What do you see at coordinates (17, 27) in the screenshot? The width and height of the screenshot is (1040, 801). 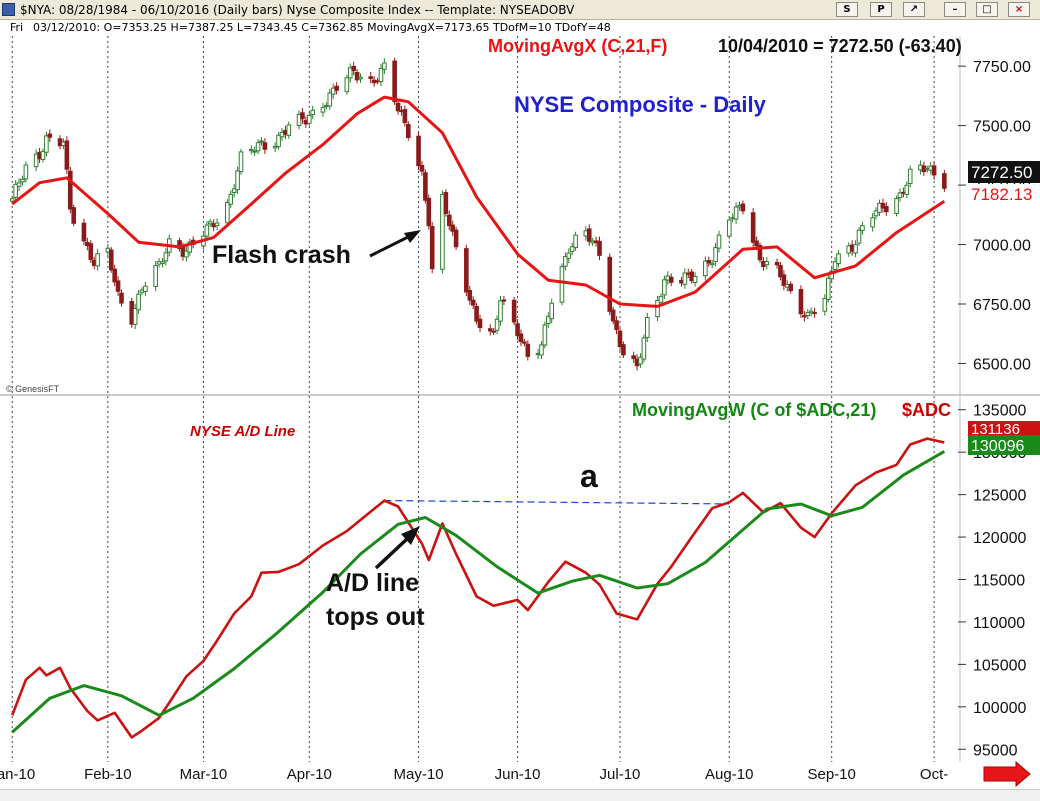 I see `day-label: Fri` at bounding box center [17, 27].